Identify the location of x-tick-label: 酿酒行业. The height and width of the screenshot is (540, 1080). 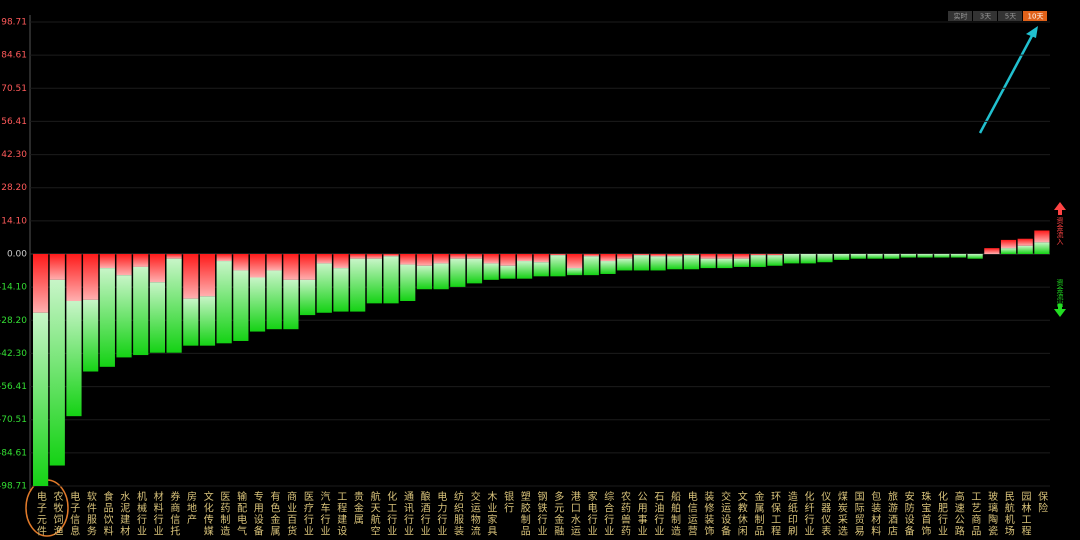
(424, 513).